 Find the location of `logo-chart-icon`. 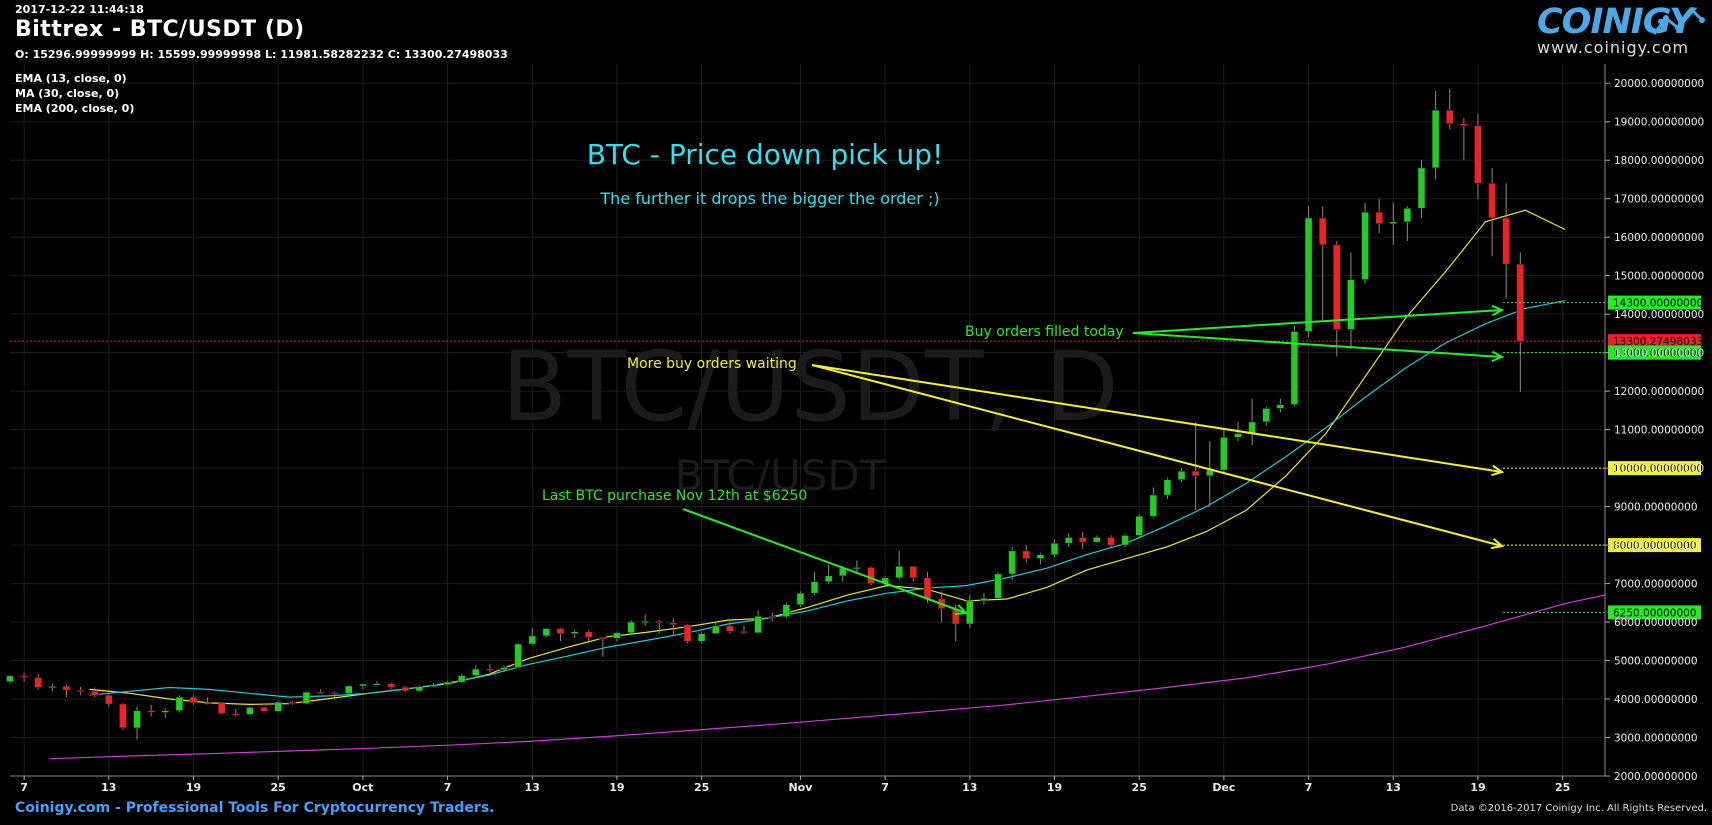

logo-chart-icon is located at coordinates (1678, 21).